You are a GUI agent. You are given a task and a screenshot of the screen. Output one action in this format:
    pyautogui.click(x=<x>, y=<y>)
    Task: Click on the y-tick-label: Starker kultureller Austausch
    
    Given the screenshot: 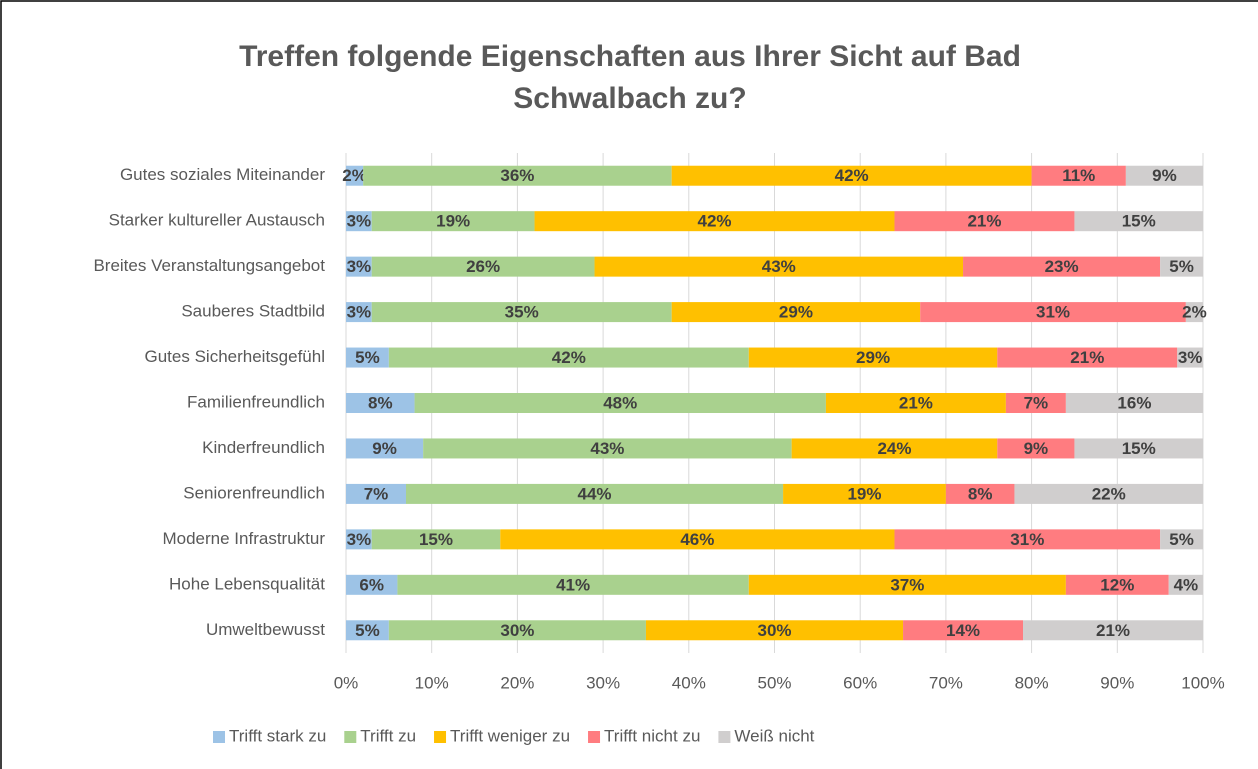 What is the action you would take?
    pyautogui.click(x=217, y=220)
    